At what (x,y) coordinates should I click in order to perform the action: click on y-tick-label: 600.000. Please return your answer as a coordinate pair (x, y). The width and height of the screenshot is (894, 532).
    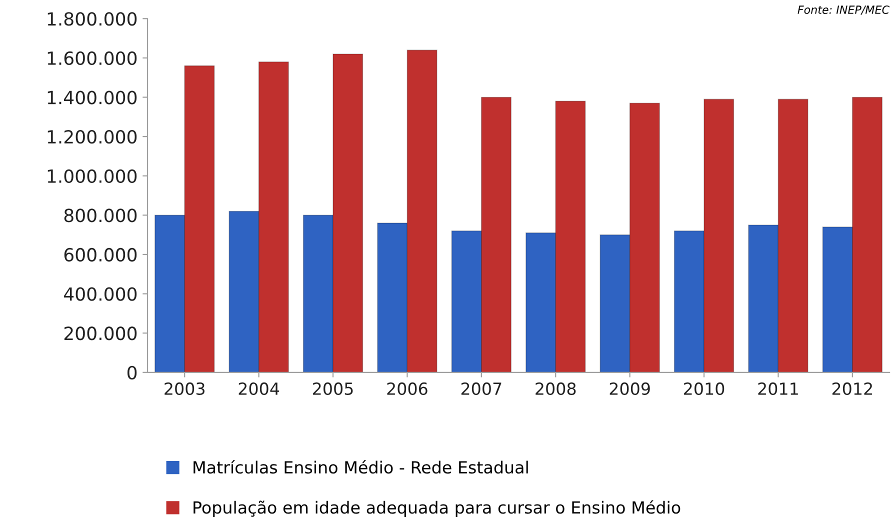
    Looking at the image, I should click on (100, 255).